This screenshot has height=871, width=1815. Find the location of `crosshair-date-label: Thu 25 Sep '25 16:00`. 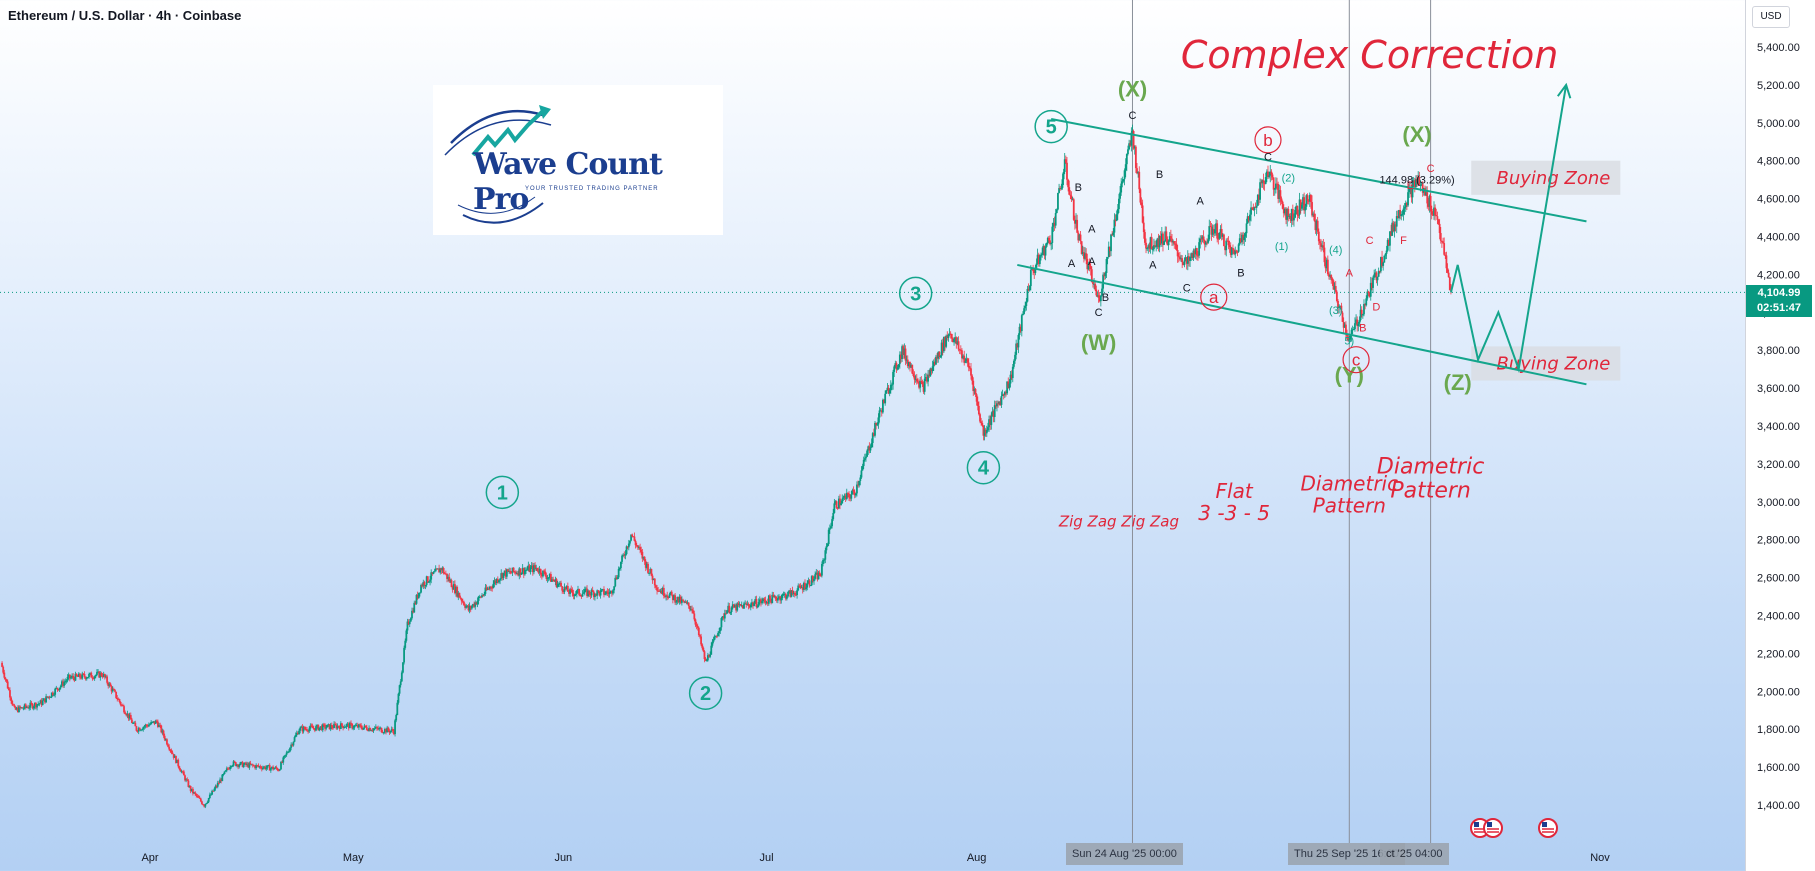

crosshair-date-label: Thu 25 Sep '25 16:00 is located at coordinates (1346, 854).